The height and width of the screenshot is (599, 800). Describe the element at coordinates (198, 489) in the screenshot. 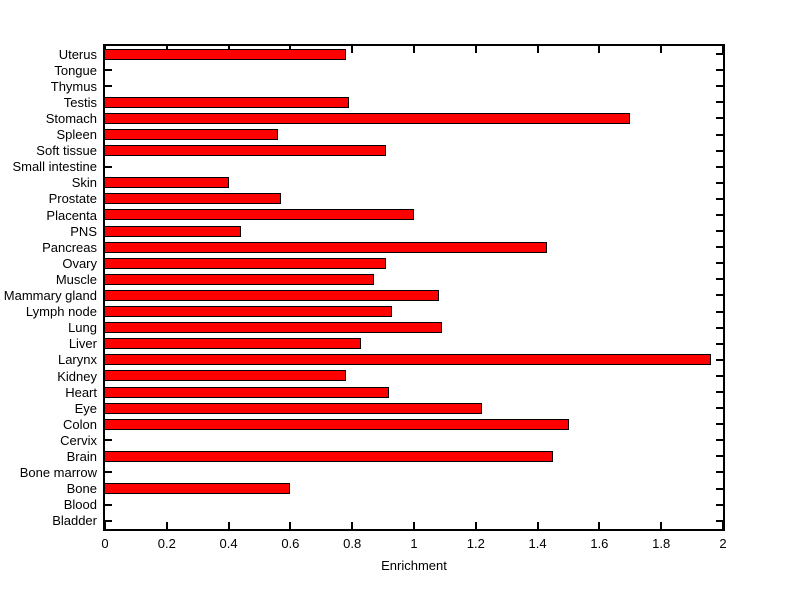

I see `bar-bone` at that location.